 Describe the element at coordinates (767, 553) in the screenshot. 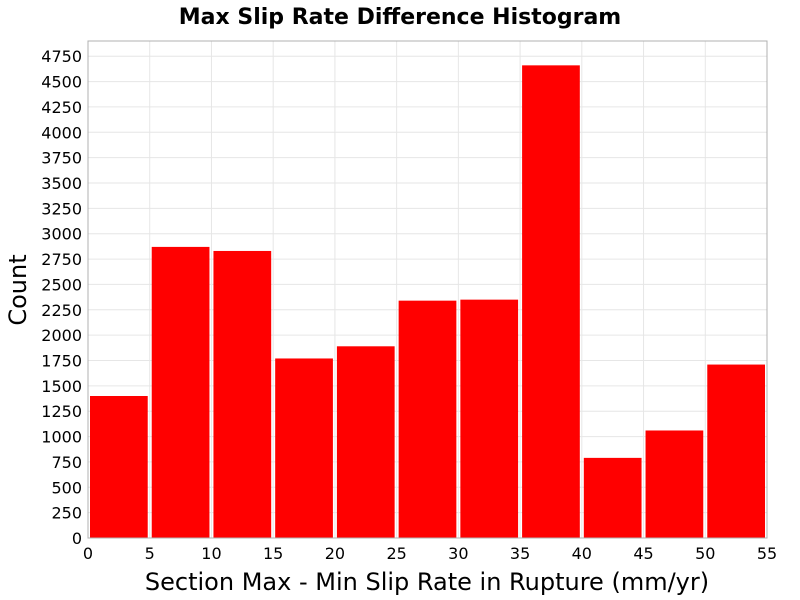

I see `x-tick-label: 55` at that location.